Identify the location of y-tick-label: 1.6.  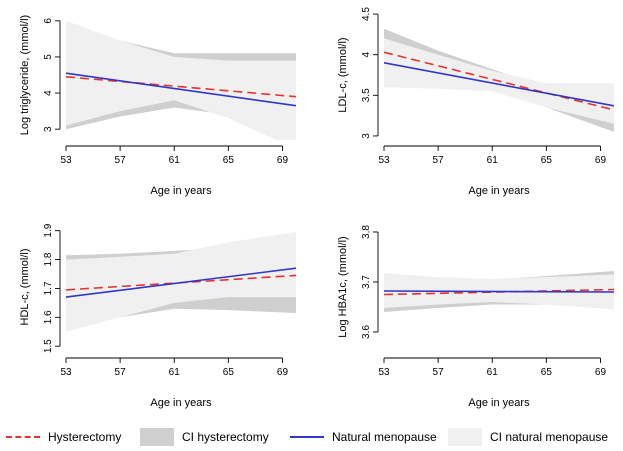
(48, 317).